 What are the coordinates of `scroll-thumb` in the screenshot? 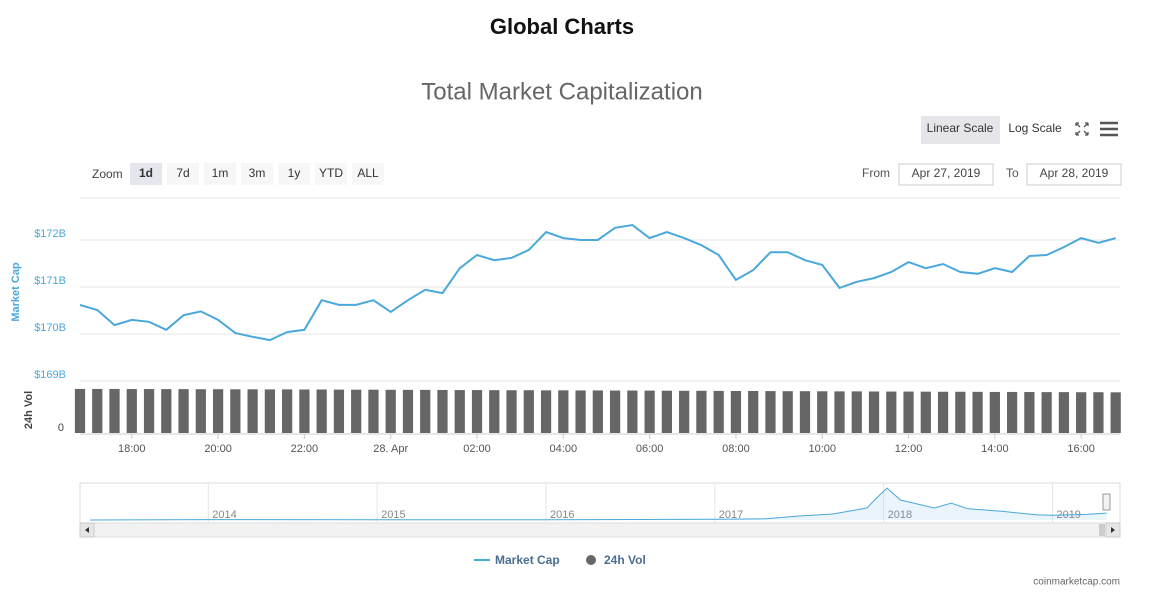 It's located at (1102, 530).